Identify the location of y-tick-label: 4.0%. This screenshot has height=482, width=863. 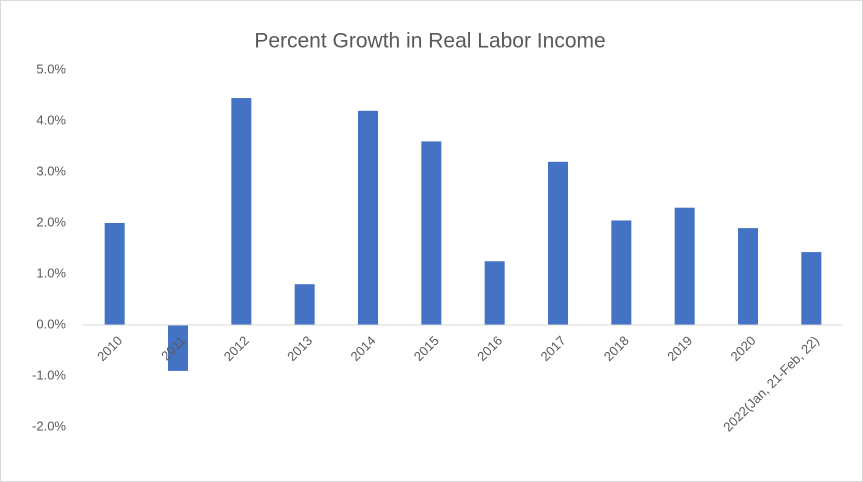
(51, 119).